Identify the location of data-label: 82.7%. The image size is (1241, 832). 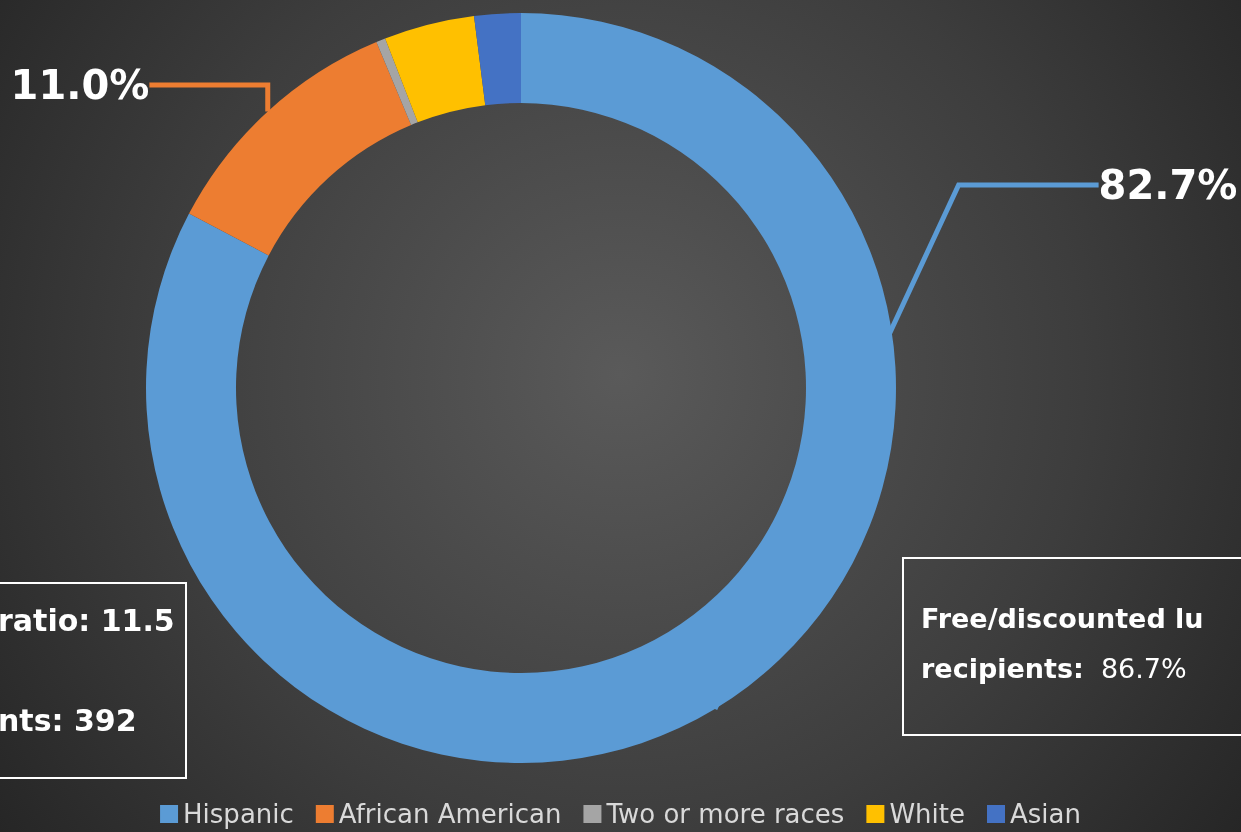
(1168, 185).